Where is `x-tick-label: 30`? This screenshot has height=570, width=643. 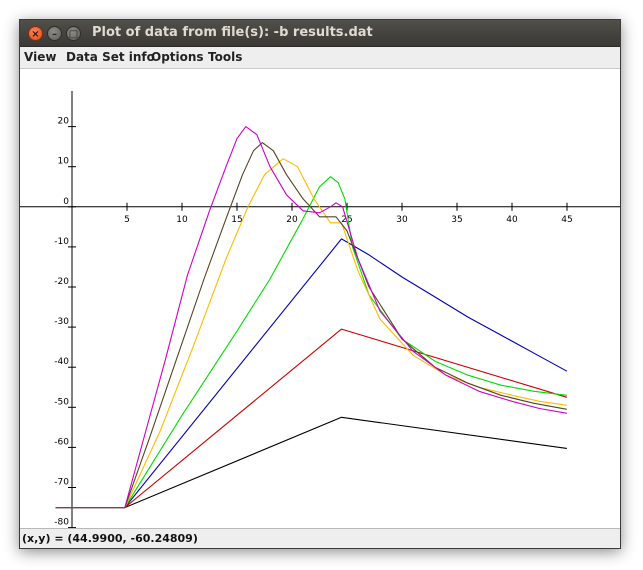 x-tick-label: 30 is located at coordinates (402, 220).